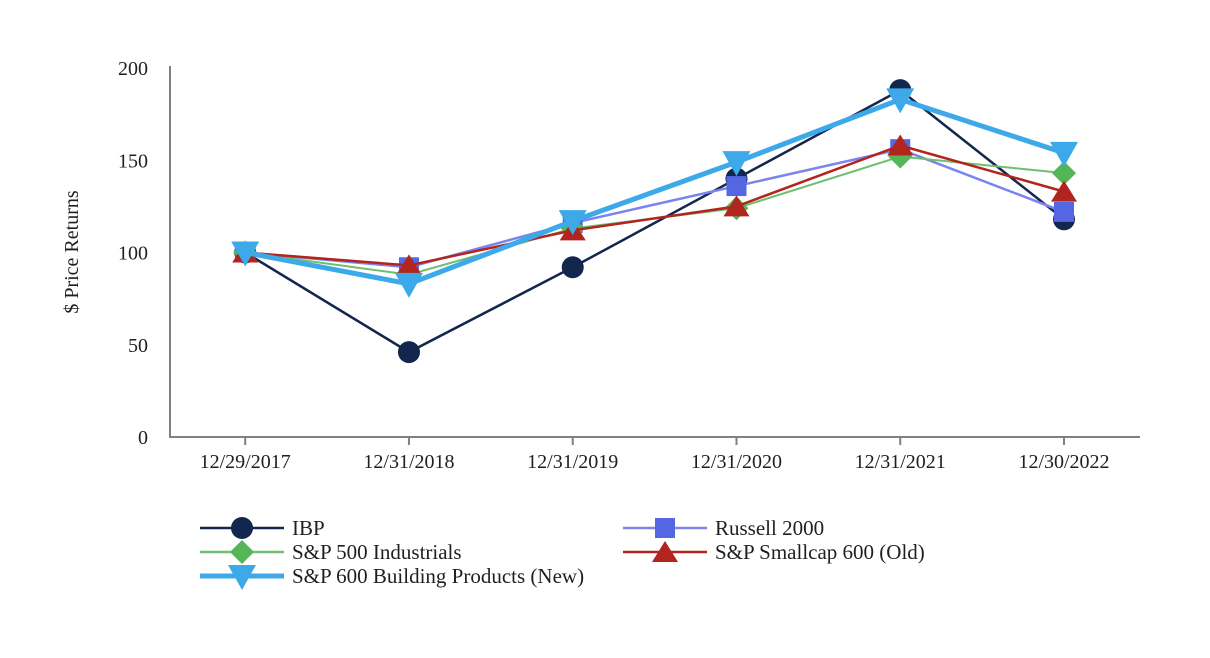  Describe the element at coordinates (665, 551) in the screenshot. I see `legend-marker-s-p-smallcap-600-old` at that location.